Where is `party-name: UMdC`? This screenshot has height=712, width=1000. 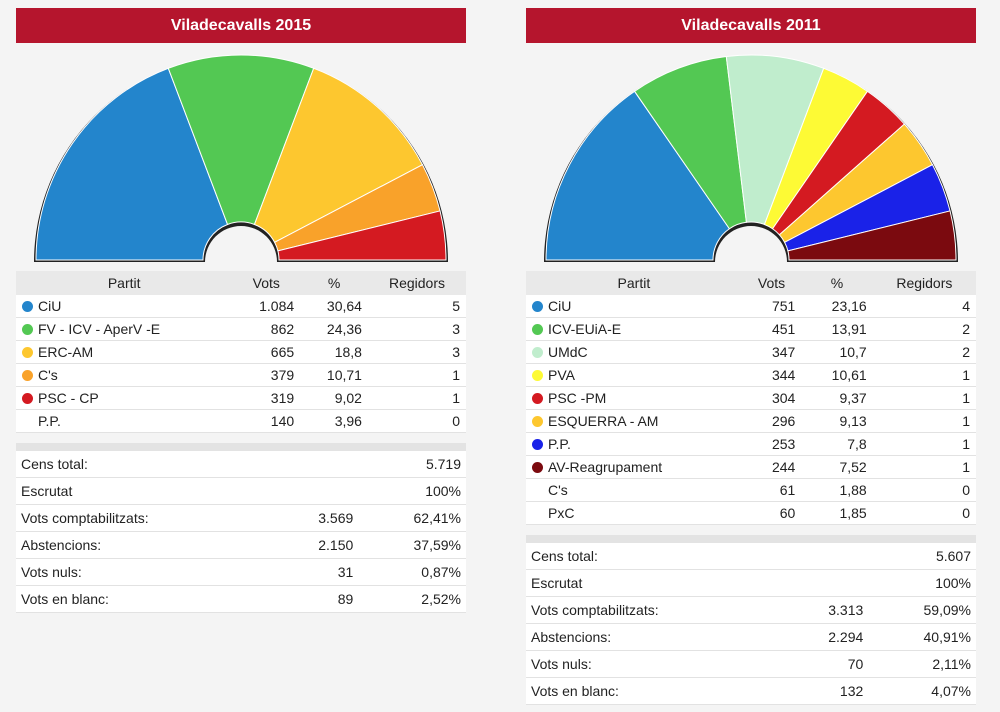 party-name: UMdC is located at coordinates (568, 352).